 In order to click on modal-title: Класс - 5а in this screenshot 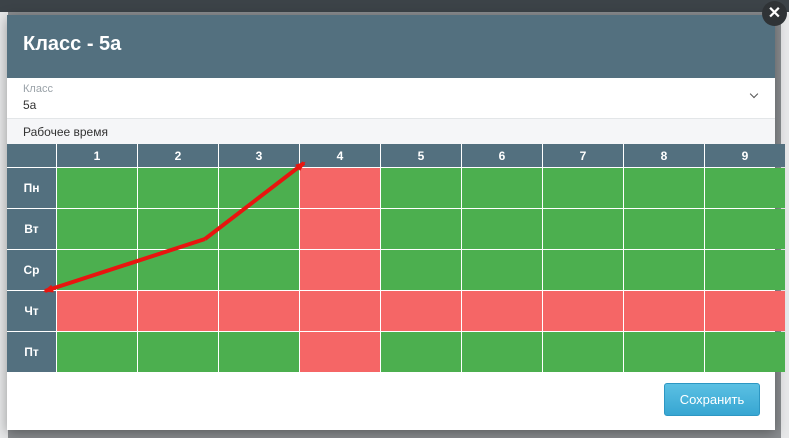, I will do `click(72, 44)`.